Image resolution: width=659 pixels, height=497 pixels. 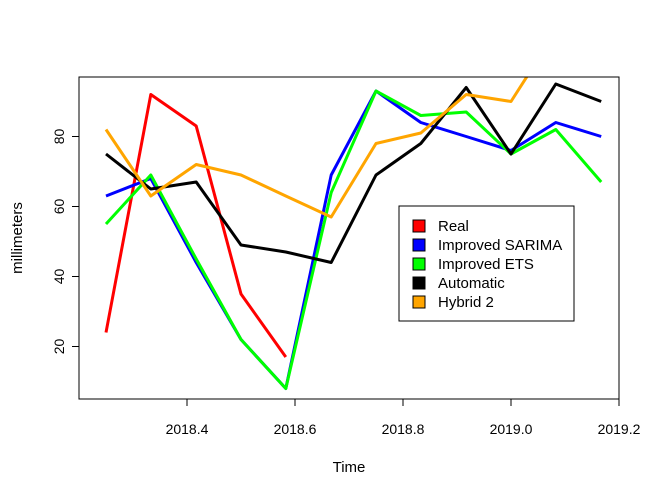 What do you see at coordinates (65, 242) in the screenshot?
I see `y-axis: 20 40 60 80` at bounding box center [65, 242].